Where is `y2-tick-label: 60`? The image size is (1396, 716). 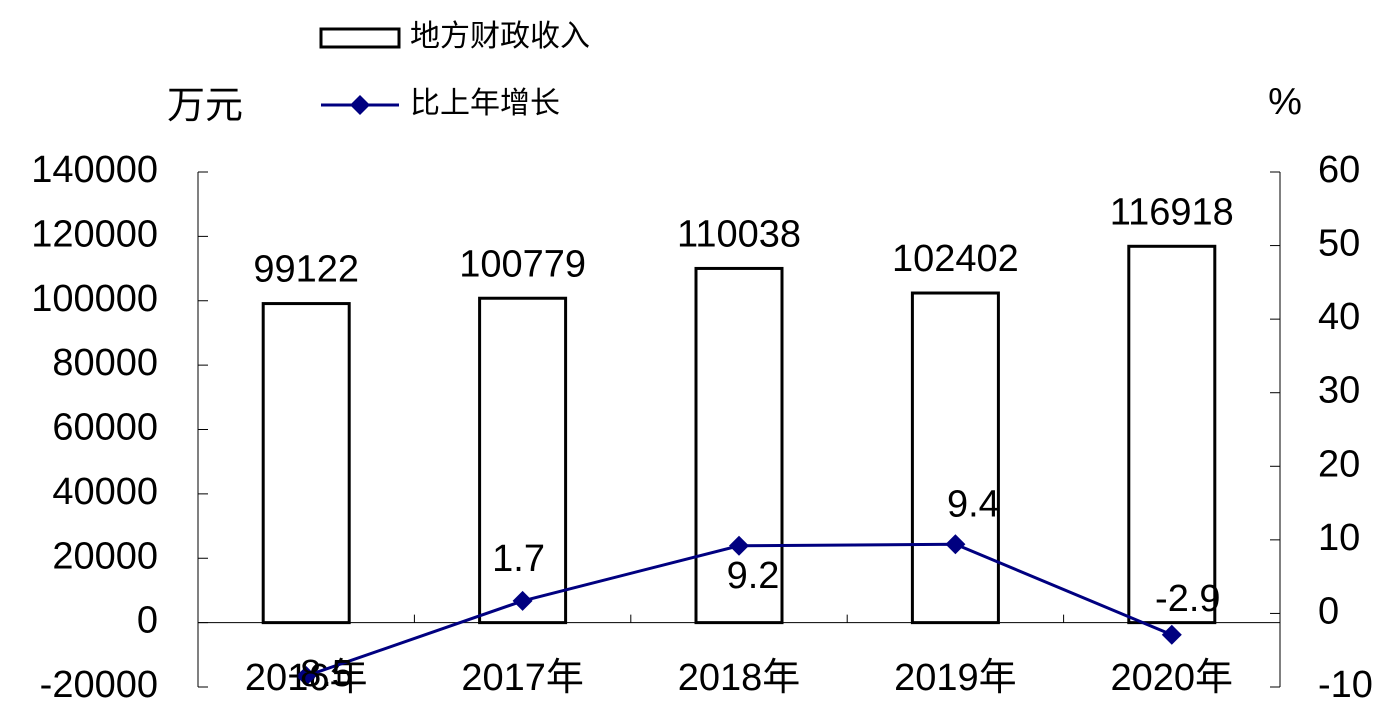 y2-tick-label: 60 is located at coordinates (1339, 170).